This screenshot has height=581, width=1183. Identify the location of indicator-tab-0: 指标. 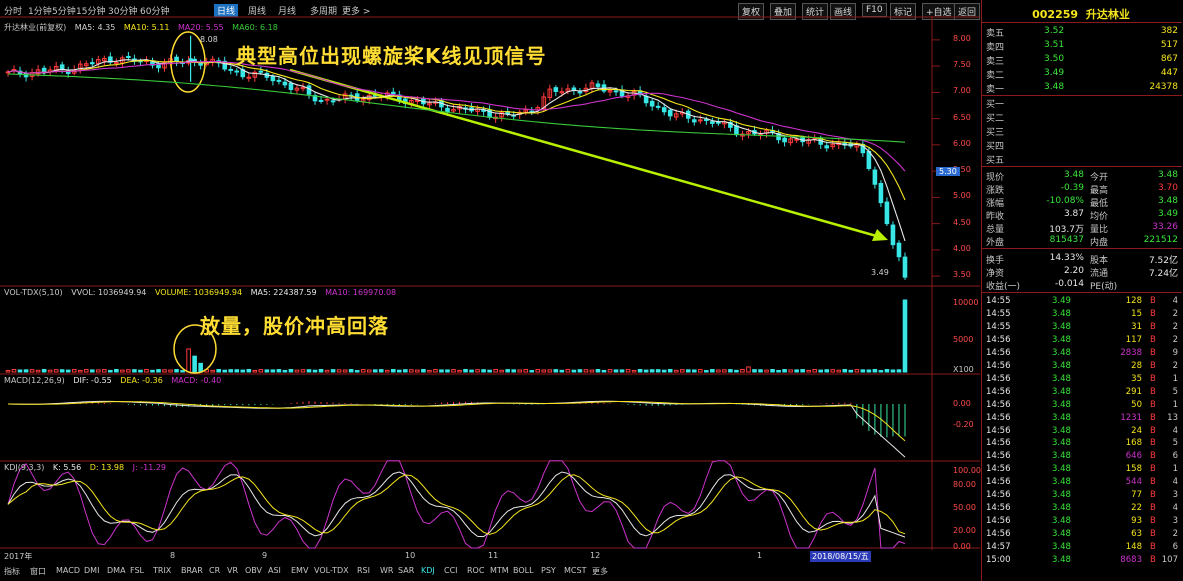
(12, 571).